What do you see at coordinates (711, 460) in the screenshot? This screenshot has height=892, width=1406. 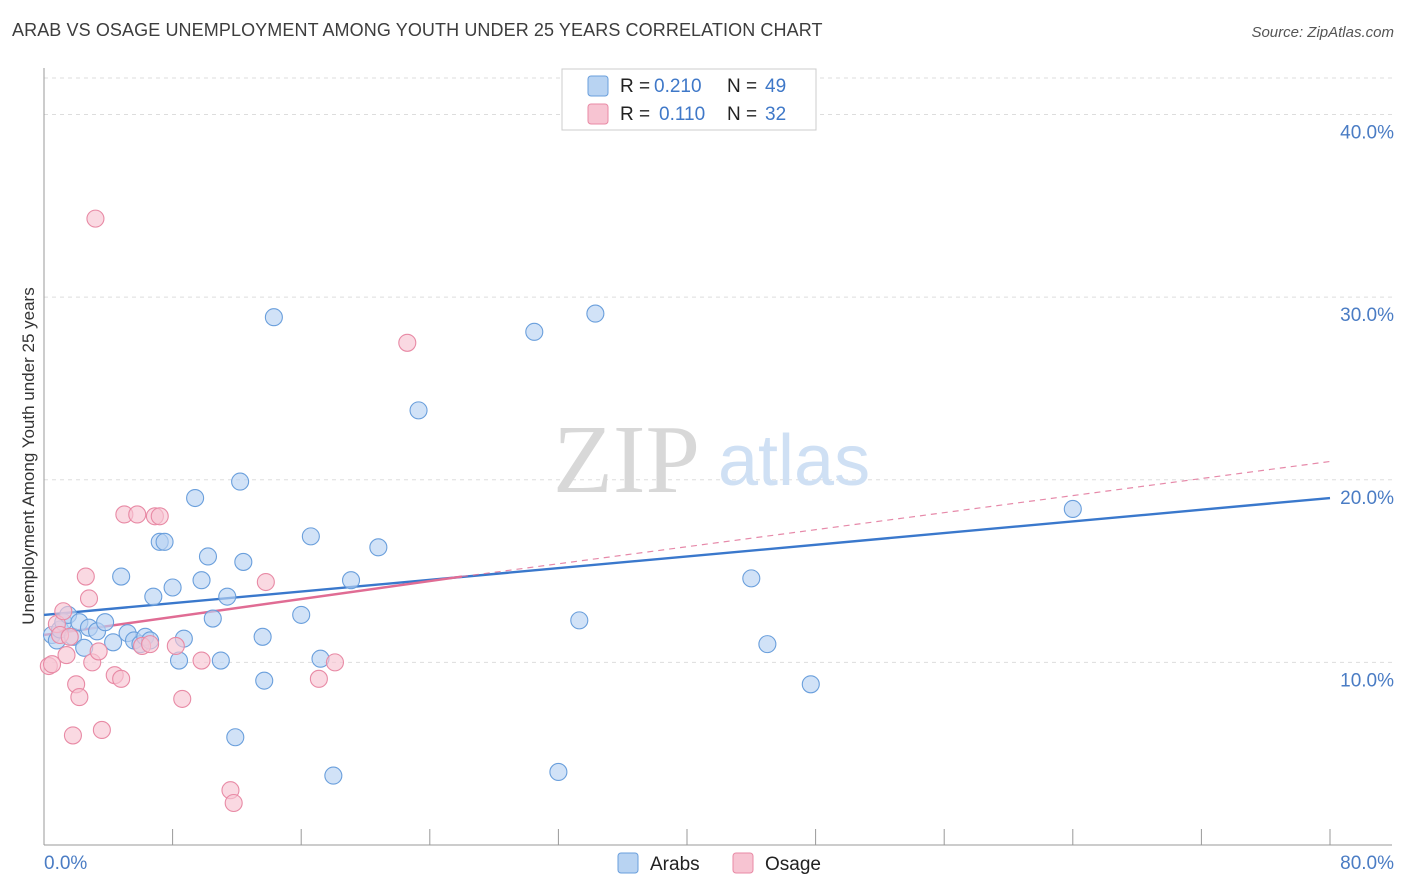 I see `watermark: ZIP atlas` at bounding box center [711, 460].